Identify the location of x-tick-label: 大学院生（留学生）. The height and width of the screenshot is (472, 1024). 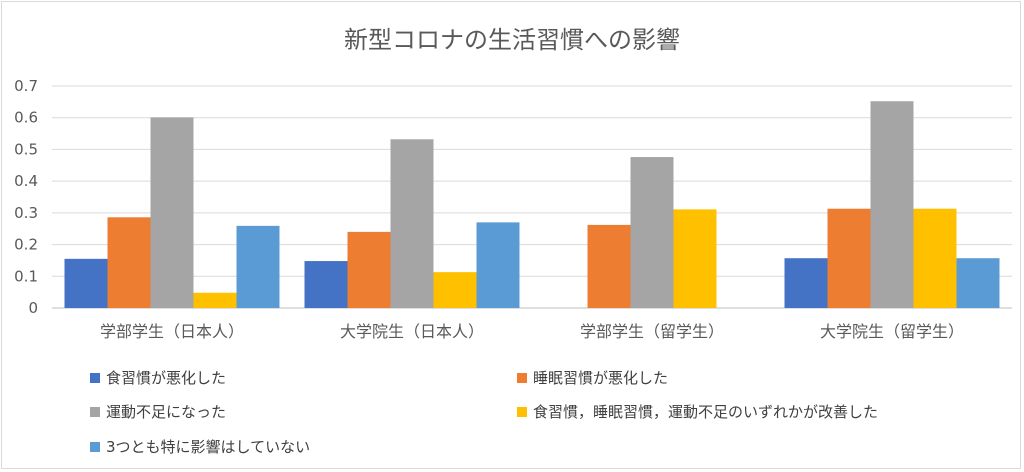
(892, 331).